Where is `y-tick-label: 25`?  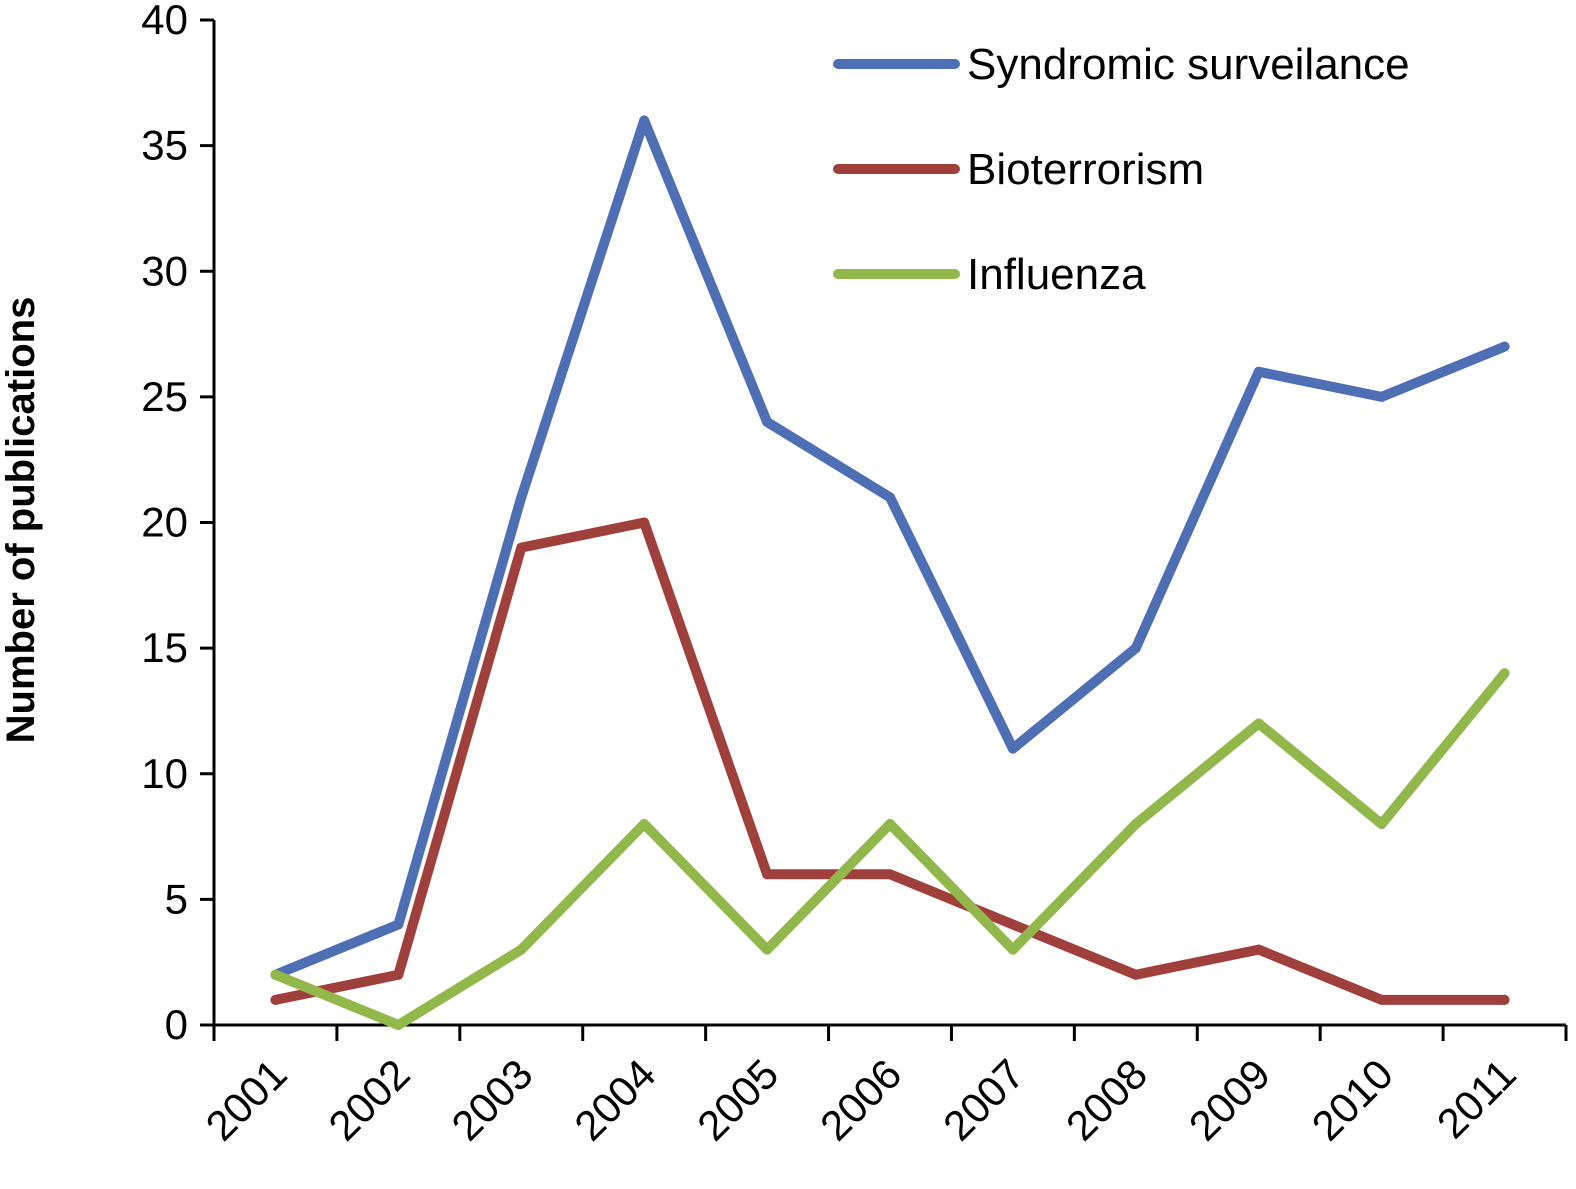 y-tick-label: 25 is located at coordinates (164, 396).